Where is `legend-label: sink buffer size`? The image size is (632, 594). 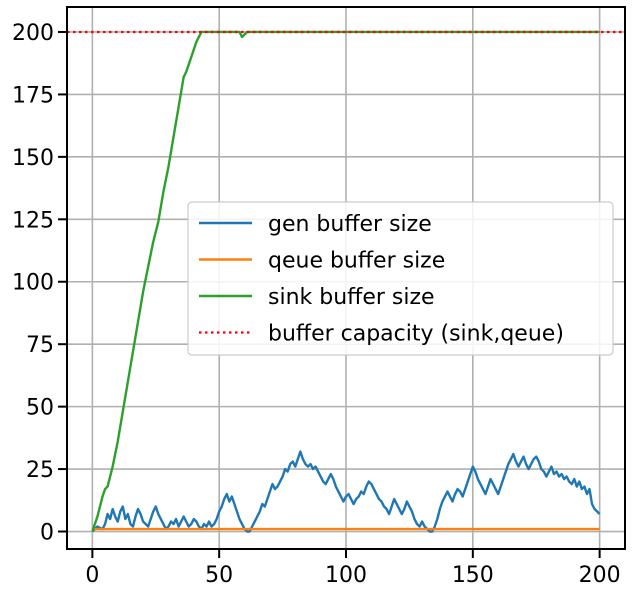
legend-label: sink buffer size is located at coordinates (351, 297).